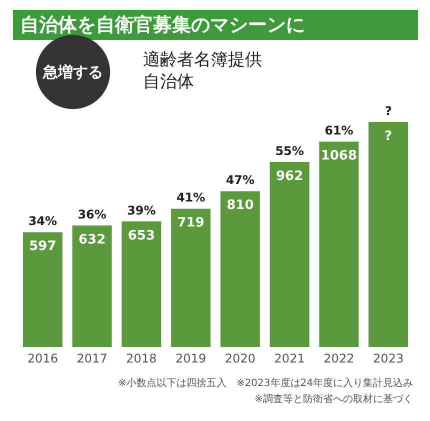 The width and height of the screenshot is (430, 421). Describe the element at coordinates (42, 246) in the screenshot. I see `data-label: 597` at that location.